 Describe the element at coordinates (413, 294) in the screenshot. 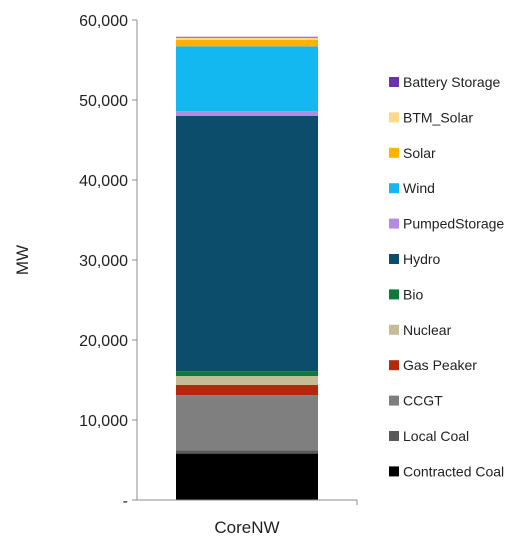

I see `legend-label: Bio` at that location.